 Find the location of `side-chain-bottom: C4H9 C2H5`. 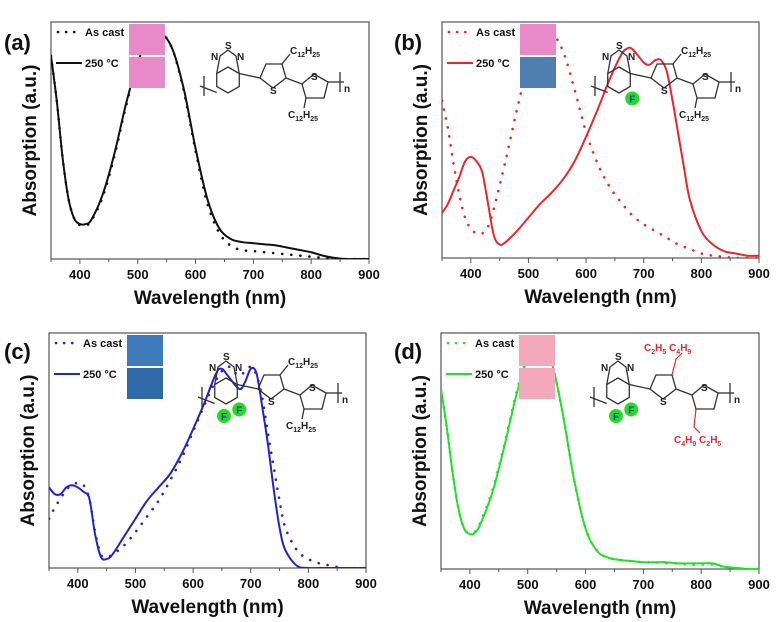

side-chain-bottom: C4H9 C2H5 is located at coordinates (697, 441).